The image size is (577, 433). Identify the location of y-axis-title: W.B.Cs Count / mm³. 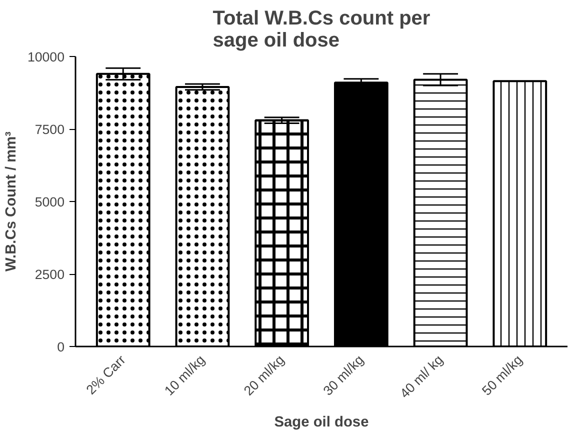
(11, 201).